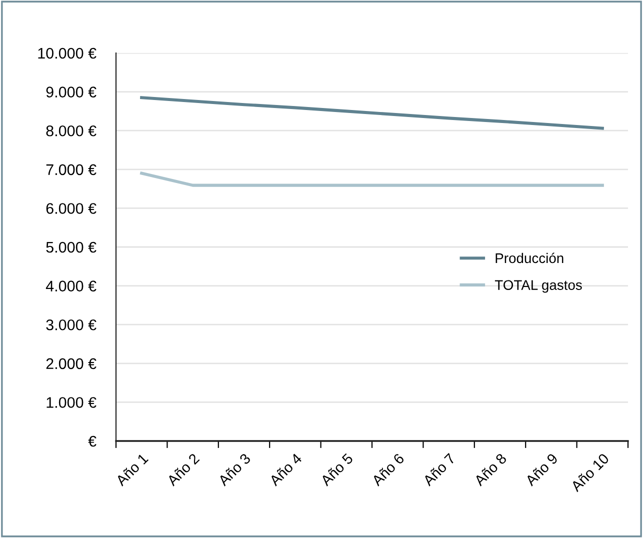 This screenshot has height=538, width=643. What do you see at coordinates (71, 92) in the screenshot?
I see `y-tick-label: 9.000 €` at bounding box center [71, 92].